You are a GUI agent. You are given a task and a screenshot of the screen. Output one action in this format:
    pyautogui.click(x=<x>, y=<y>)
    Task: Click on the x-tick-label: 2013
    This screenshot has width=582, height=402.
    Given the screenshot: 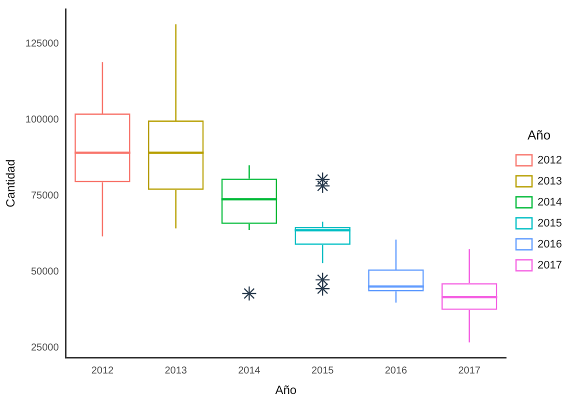 What is the action you would take?
    pyautogui.click(x=176, y=370)
    